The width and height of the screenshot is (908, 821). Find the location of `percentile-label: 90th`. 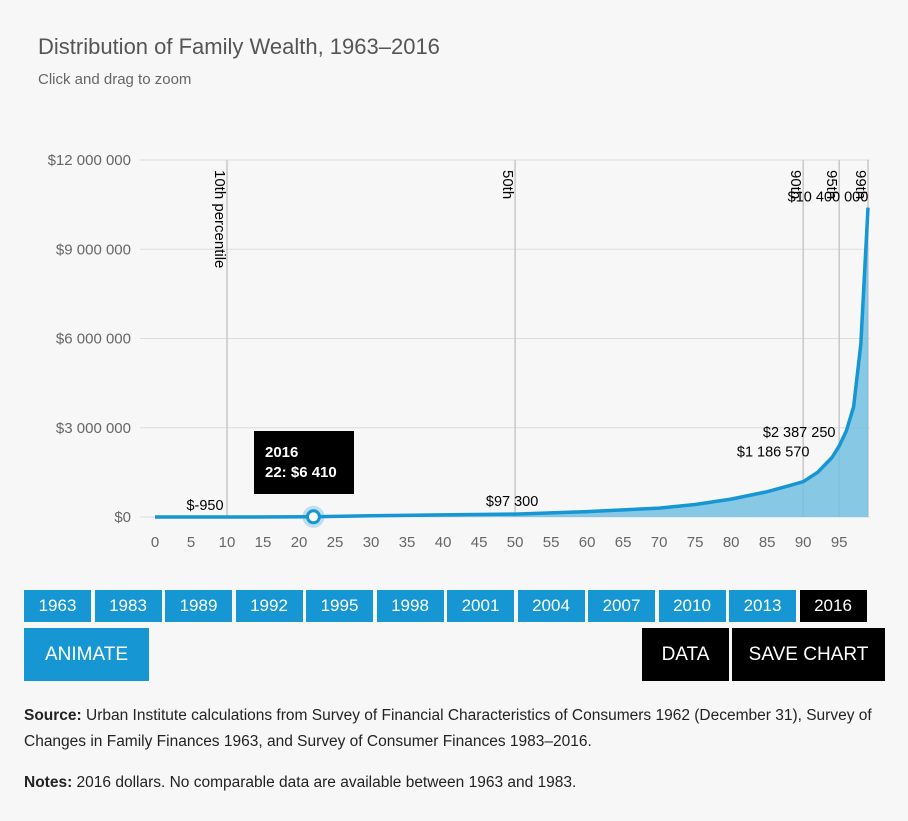

percentile-label: 90th is located at coordinates (795, 184).